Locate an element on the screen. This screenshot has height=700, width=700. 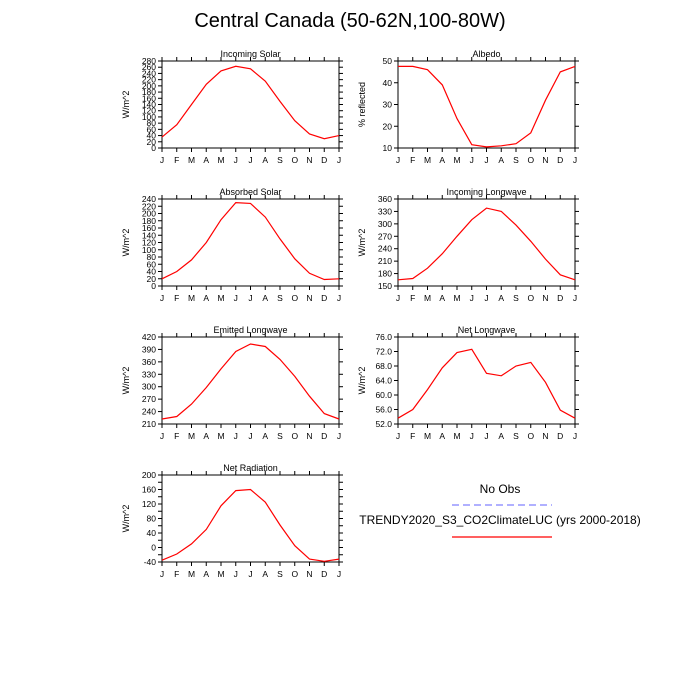
y-tick-label: 270 is located at coordinates (149, 399).